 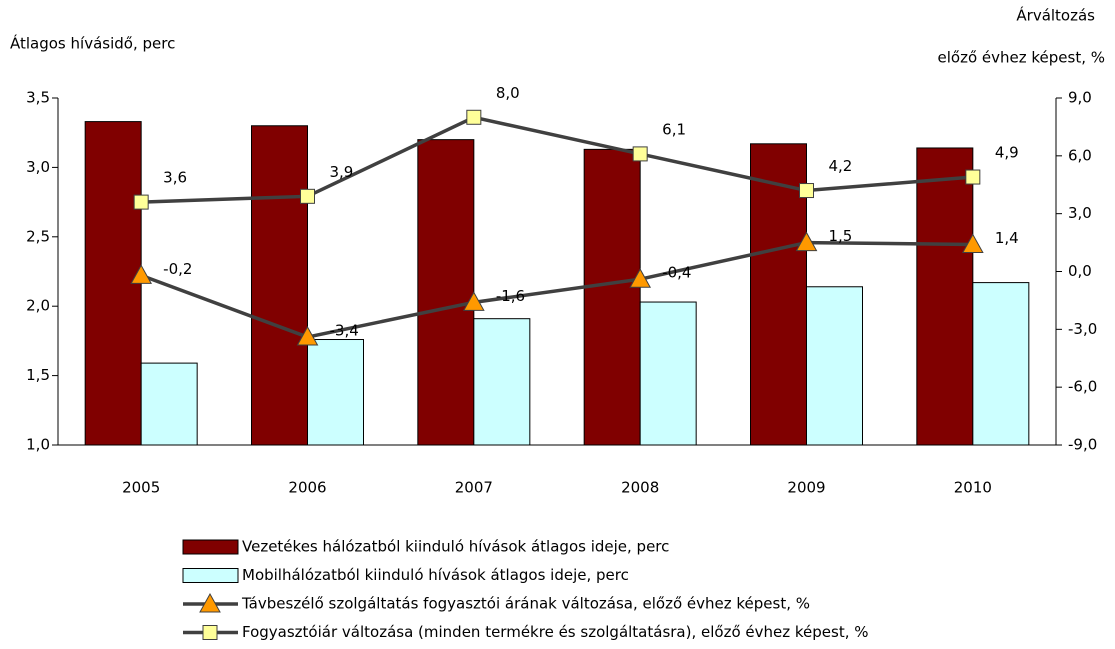 I want to click on y-axis-title: Átlagos hívásidő, perc, so click(x=92, y=43).